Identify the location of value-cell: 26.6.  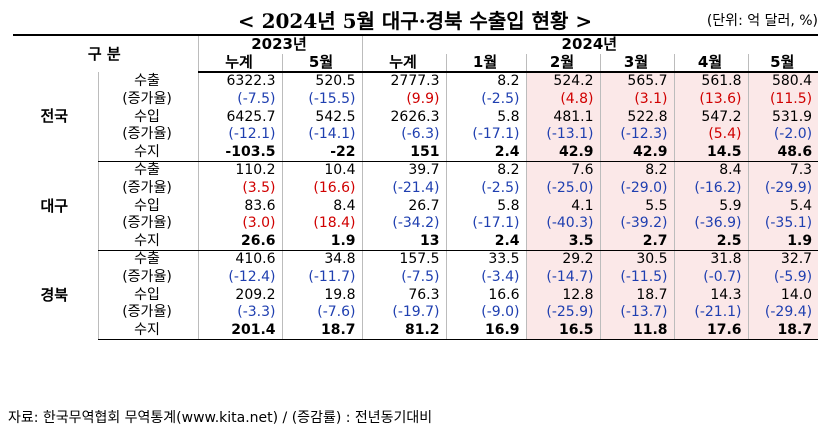
(240, 242).